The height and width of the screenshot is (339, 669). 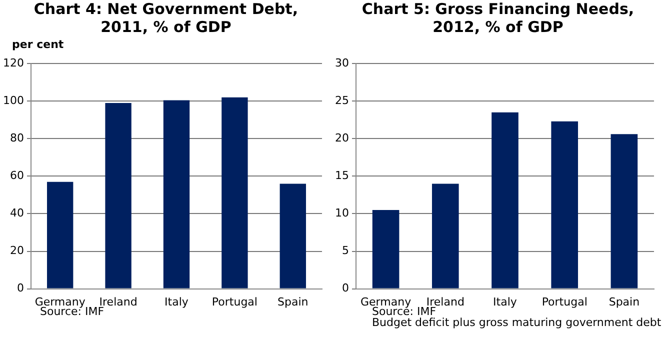 I want to click on x-tick-label: Germany, so click(x=60, y=301).